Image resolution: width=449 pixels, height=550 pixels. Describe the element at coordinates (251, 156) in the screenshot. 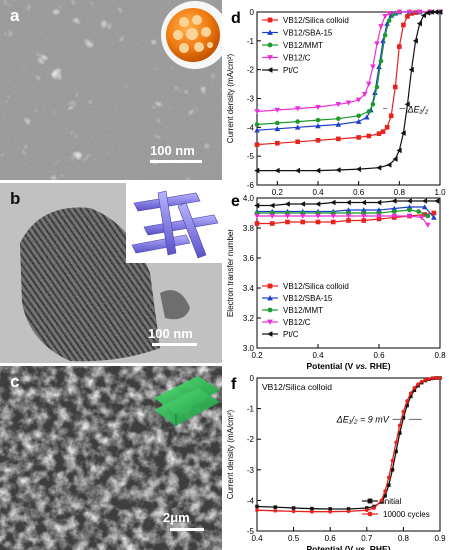

I see `y-tick-label-d: -5` at that location.